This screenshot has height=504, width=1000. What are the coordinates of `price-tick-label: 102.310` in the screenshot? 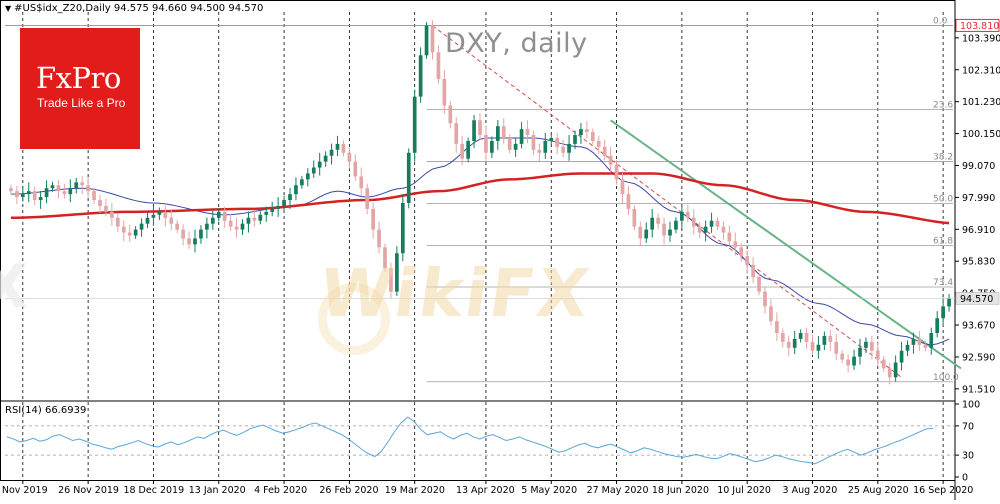 It's located at (981, 70).